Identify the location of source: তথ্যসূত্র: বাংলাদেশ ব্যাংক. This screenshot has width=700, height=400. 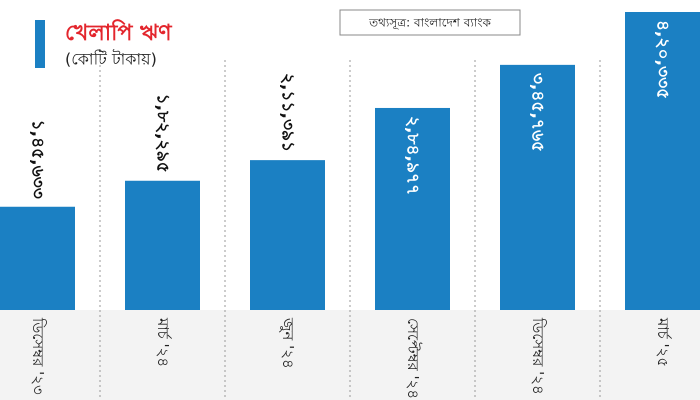
(429, 23).